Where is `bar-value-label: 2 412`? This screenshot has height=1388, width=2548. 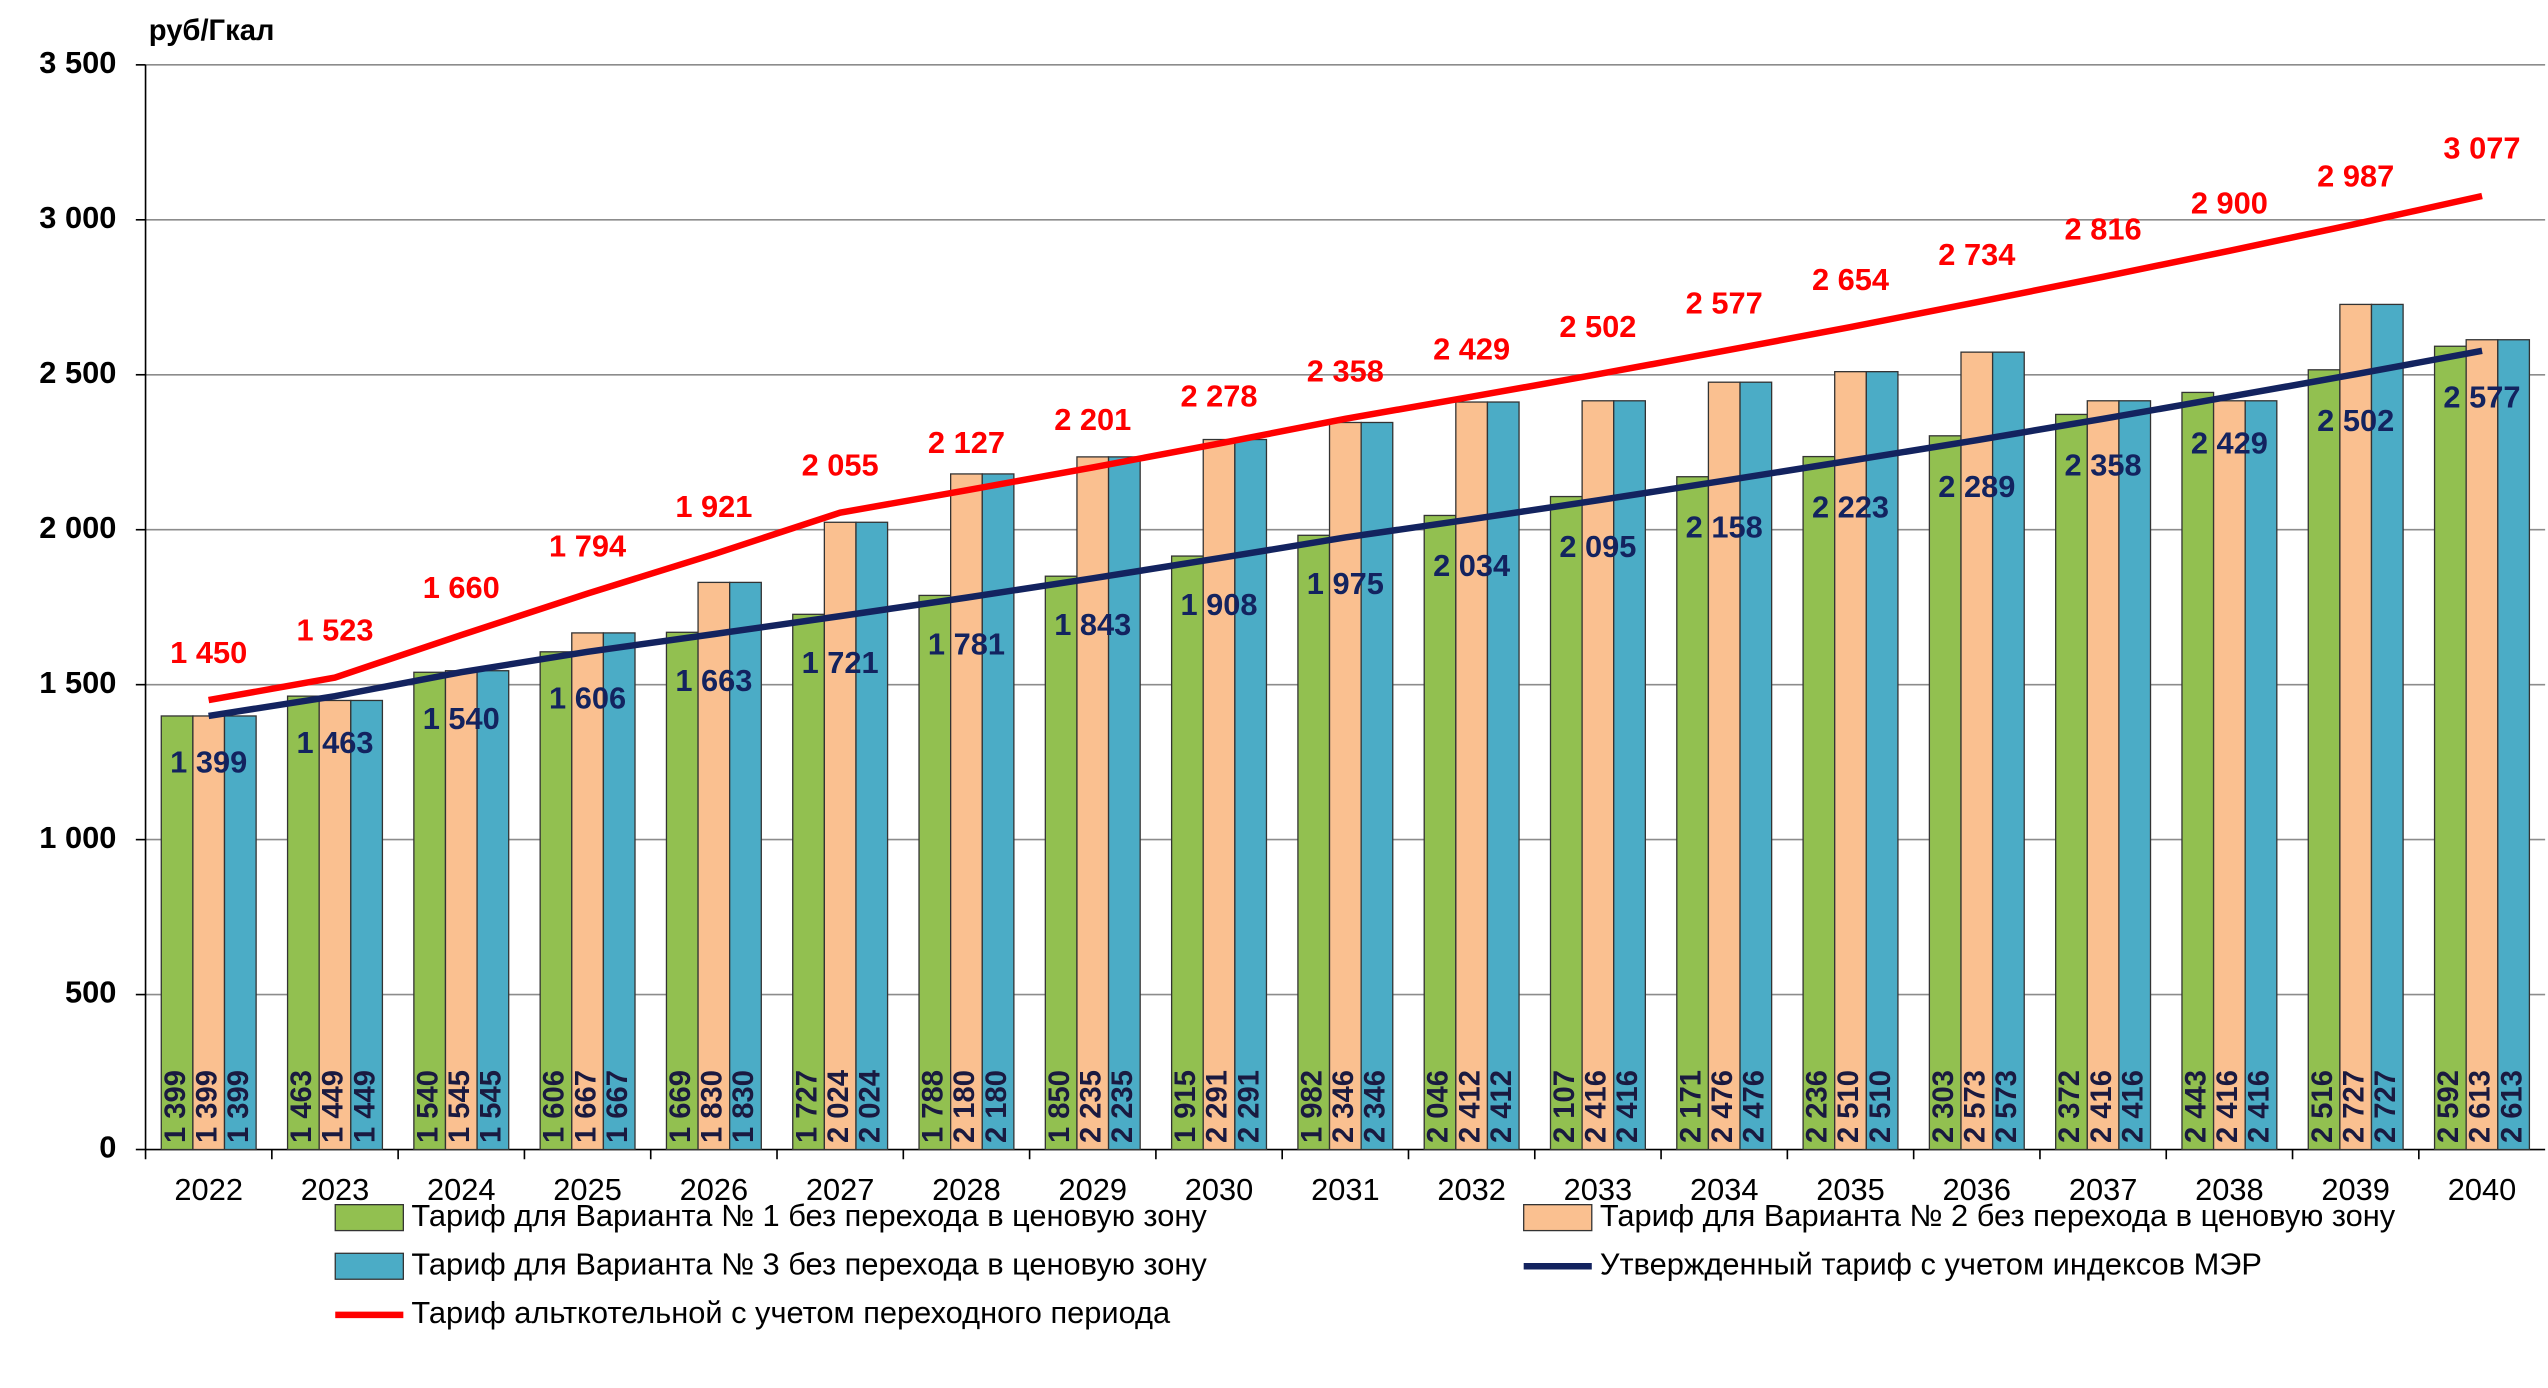 bar-value-label: 2 412 is located at coordinates (1470, 1106).